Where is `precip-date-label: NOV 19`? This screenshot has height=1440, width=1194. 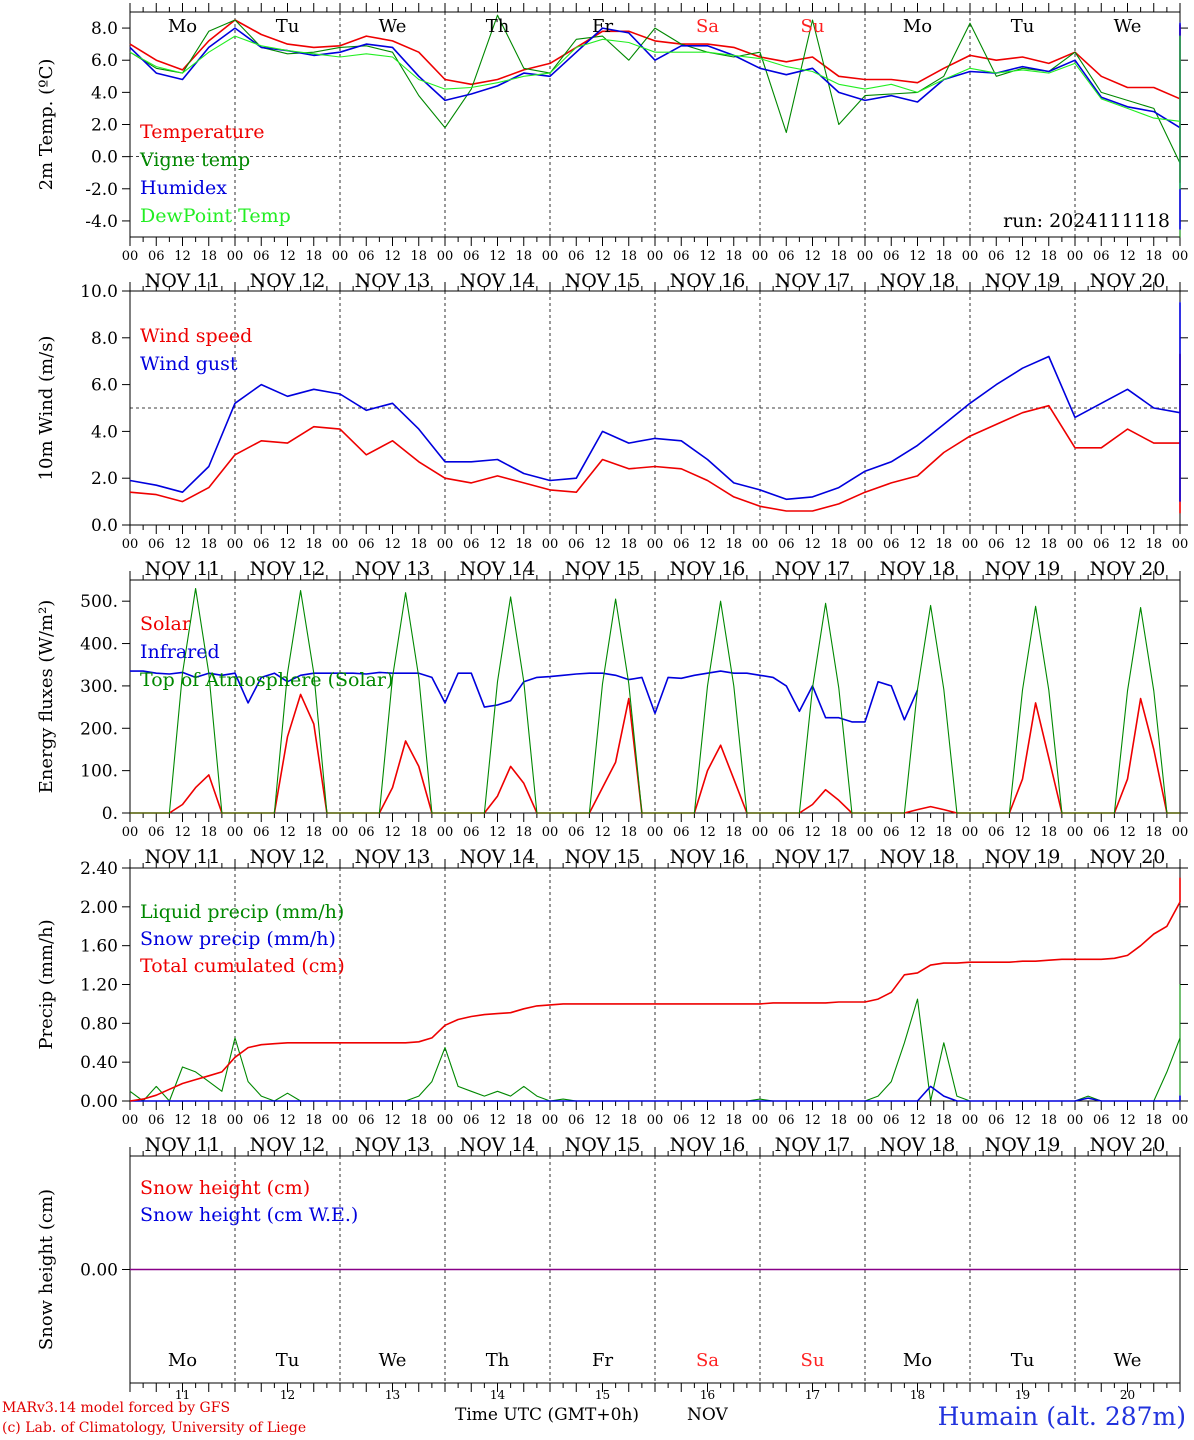 precip-date-label: NOV 19 is located at coordinates (1023, 1145).